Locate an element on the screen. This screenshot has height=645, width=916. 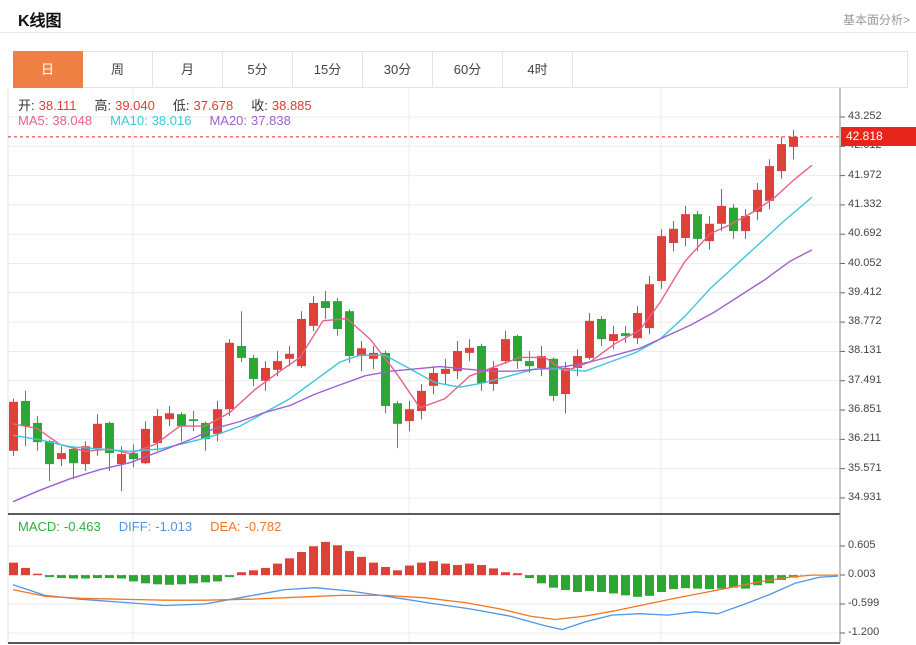
page-title: K线图 is located at coordinates (40, 21).